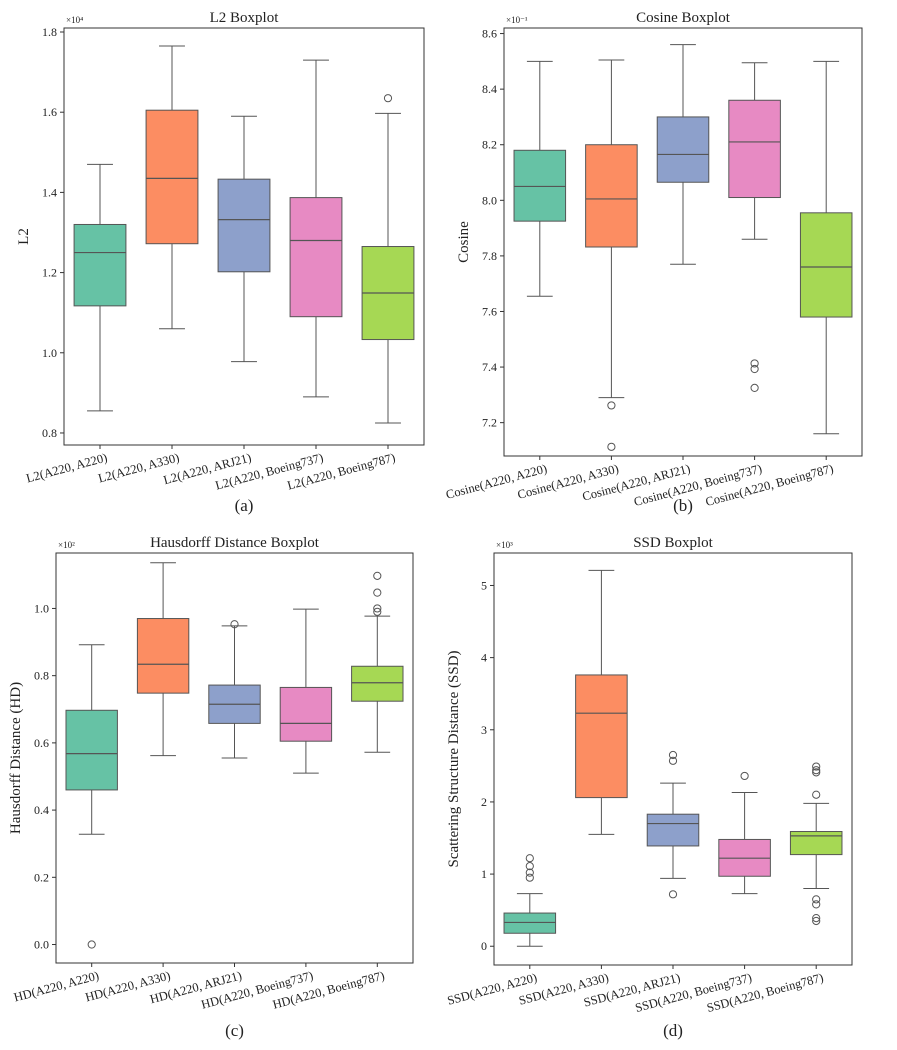 This screenshot has height=1050, width=897. I want to click on chart-title: L2 Boxplot, so click(245, 18).